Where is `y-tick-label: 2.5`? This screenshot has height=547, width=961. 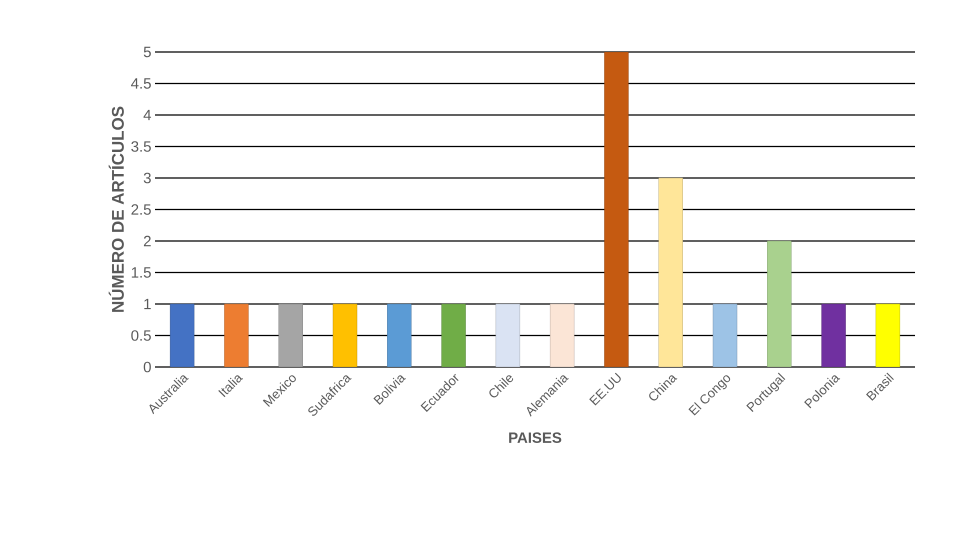
y-tick-label: 2.5 is located at coordinates (141, 209).